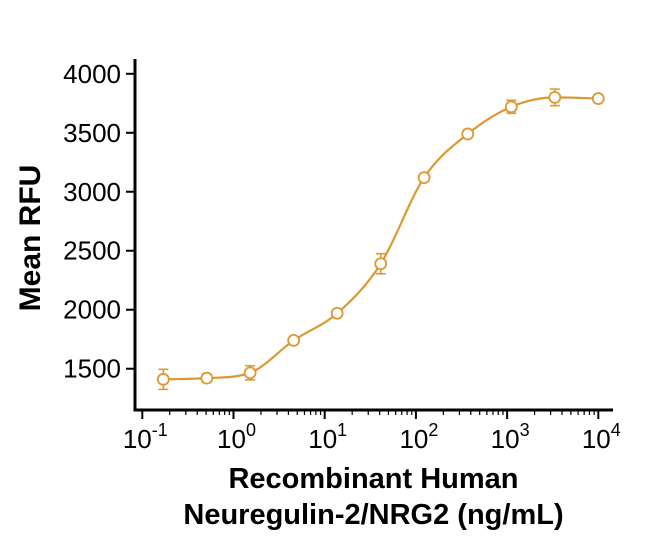 The width and height of the screenshot is (650, 556). Describe the element at coordinates (145, 437) in the screenshot. I see `x-tick-label: 10⁻¹` at that location.